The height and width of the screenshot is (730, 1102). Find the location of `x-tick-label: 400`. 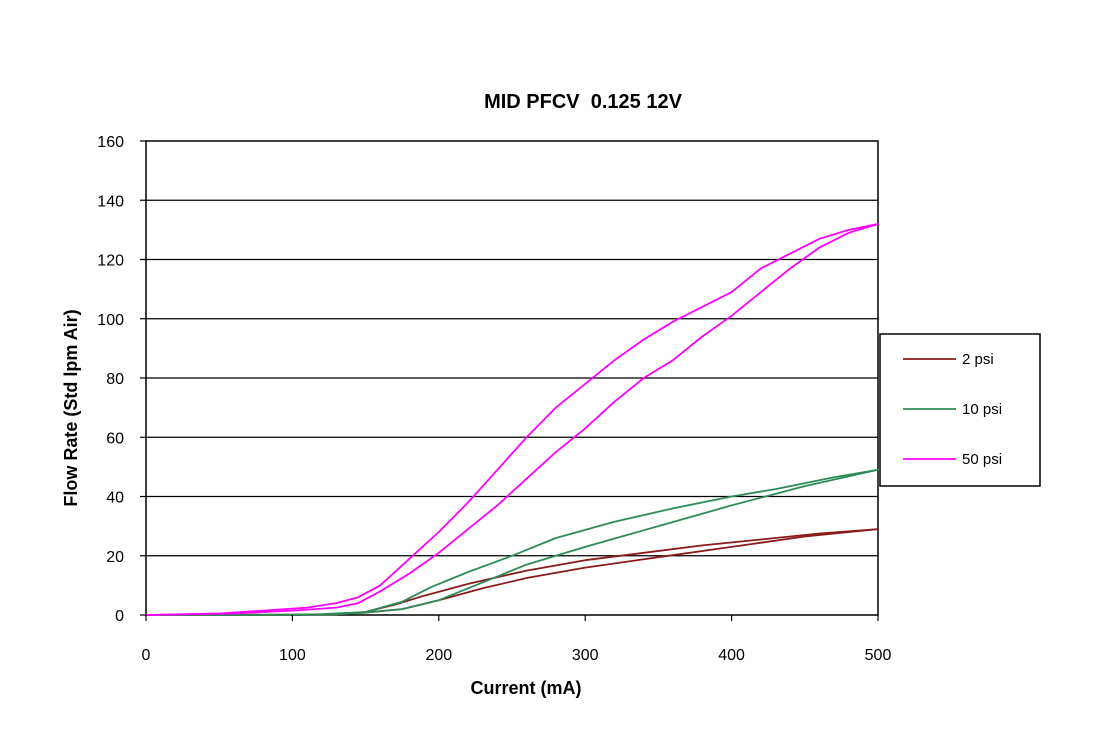

x-tick-label: 400 is located at coordinates (731, 655).